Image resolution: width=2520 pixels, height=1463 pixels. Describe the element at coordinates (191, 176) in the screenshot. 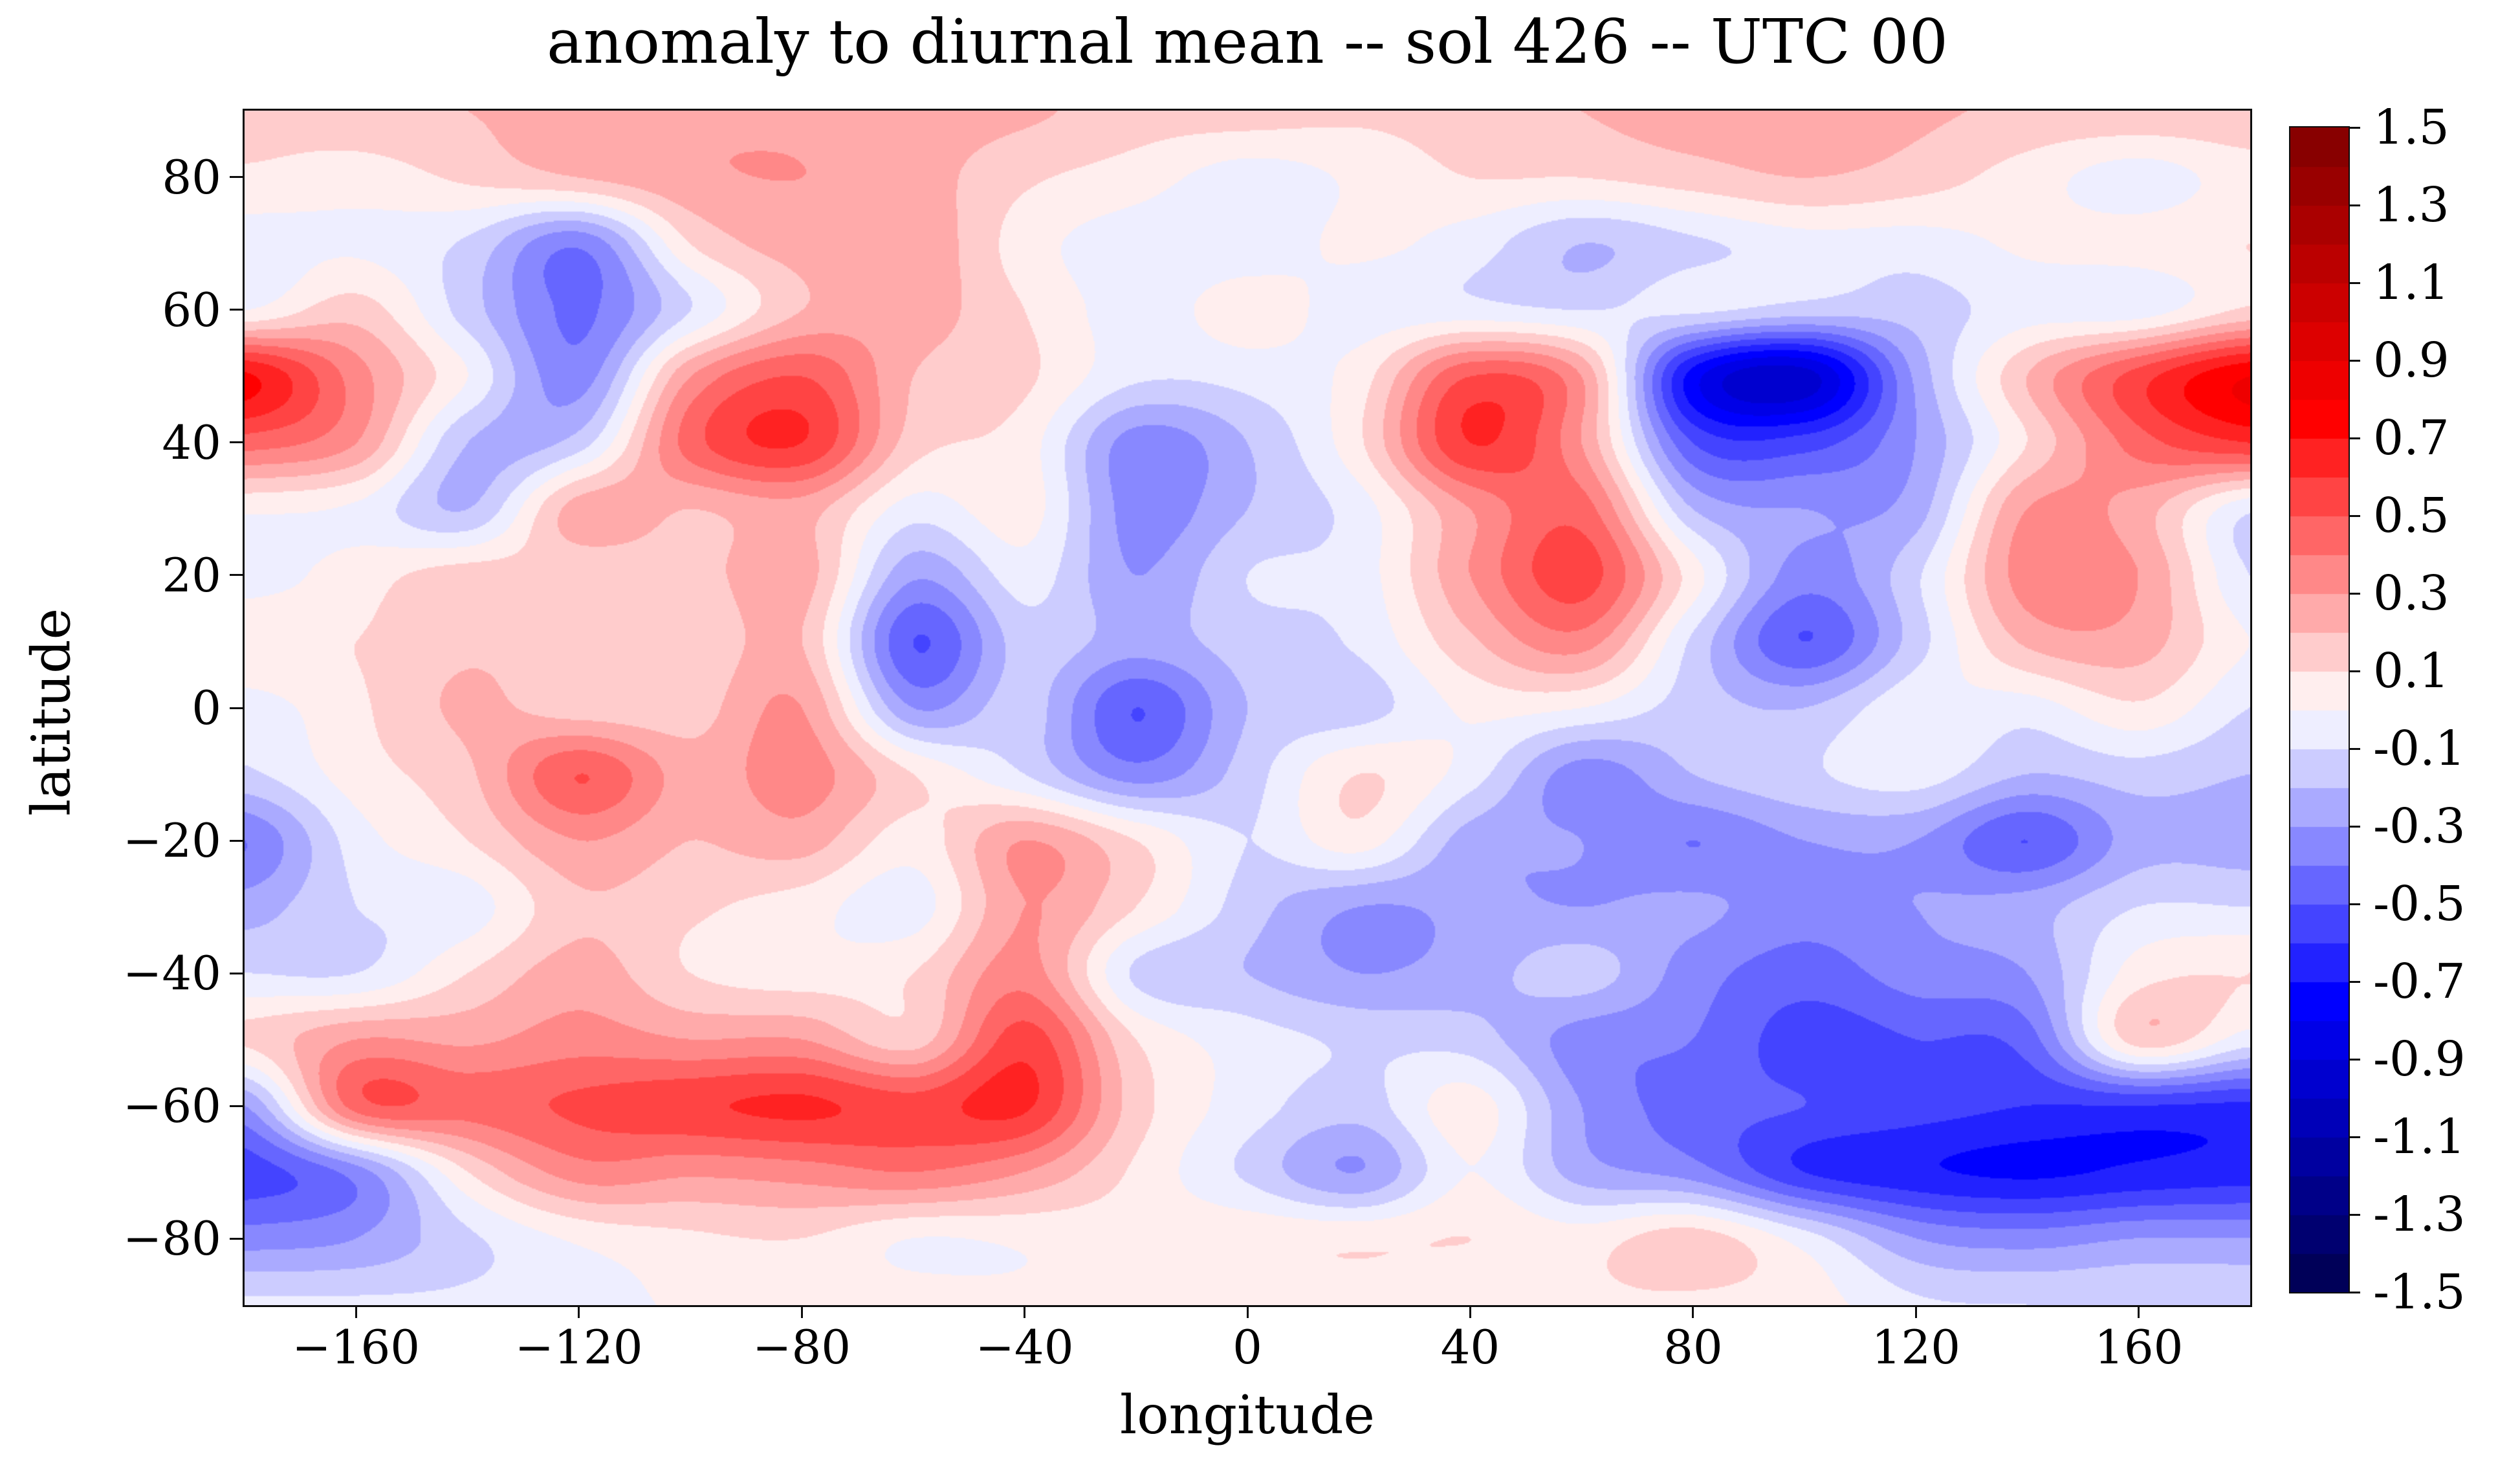

I see `y-tick-label: 80` at that location.